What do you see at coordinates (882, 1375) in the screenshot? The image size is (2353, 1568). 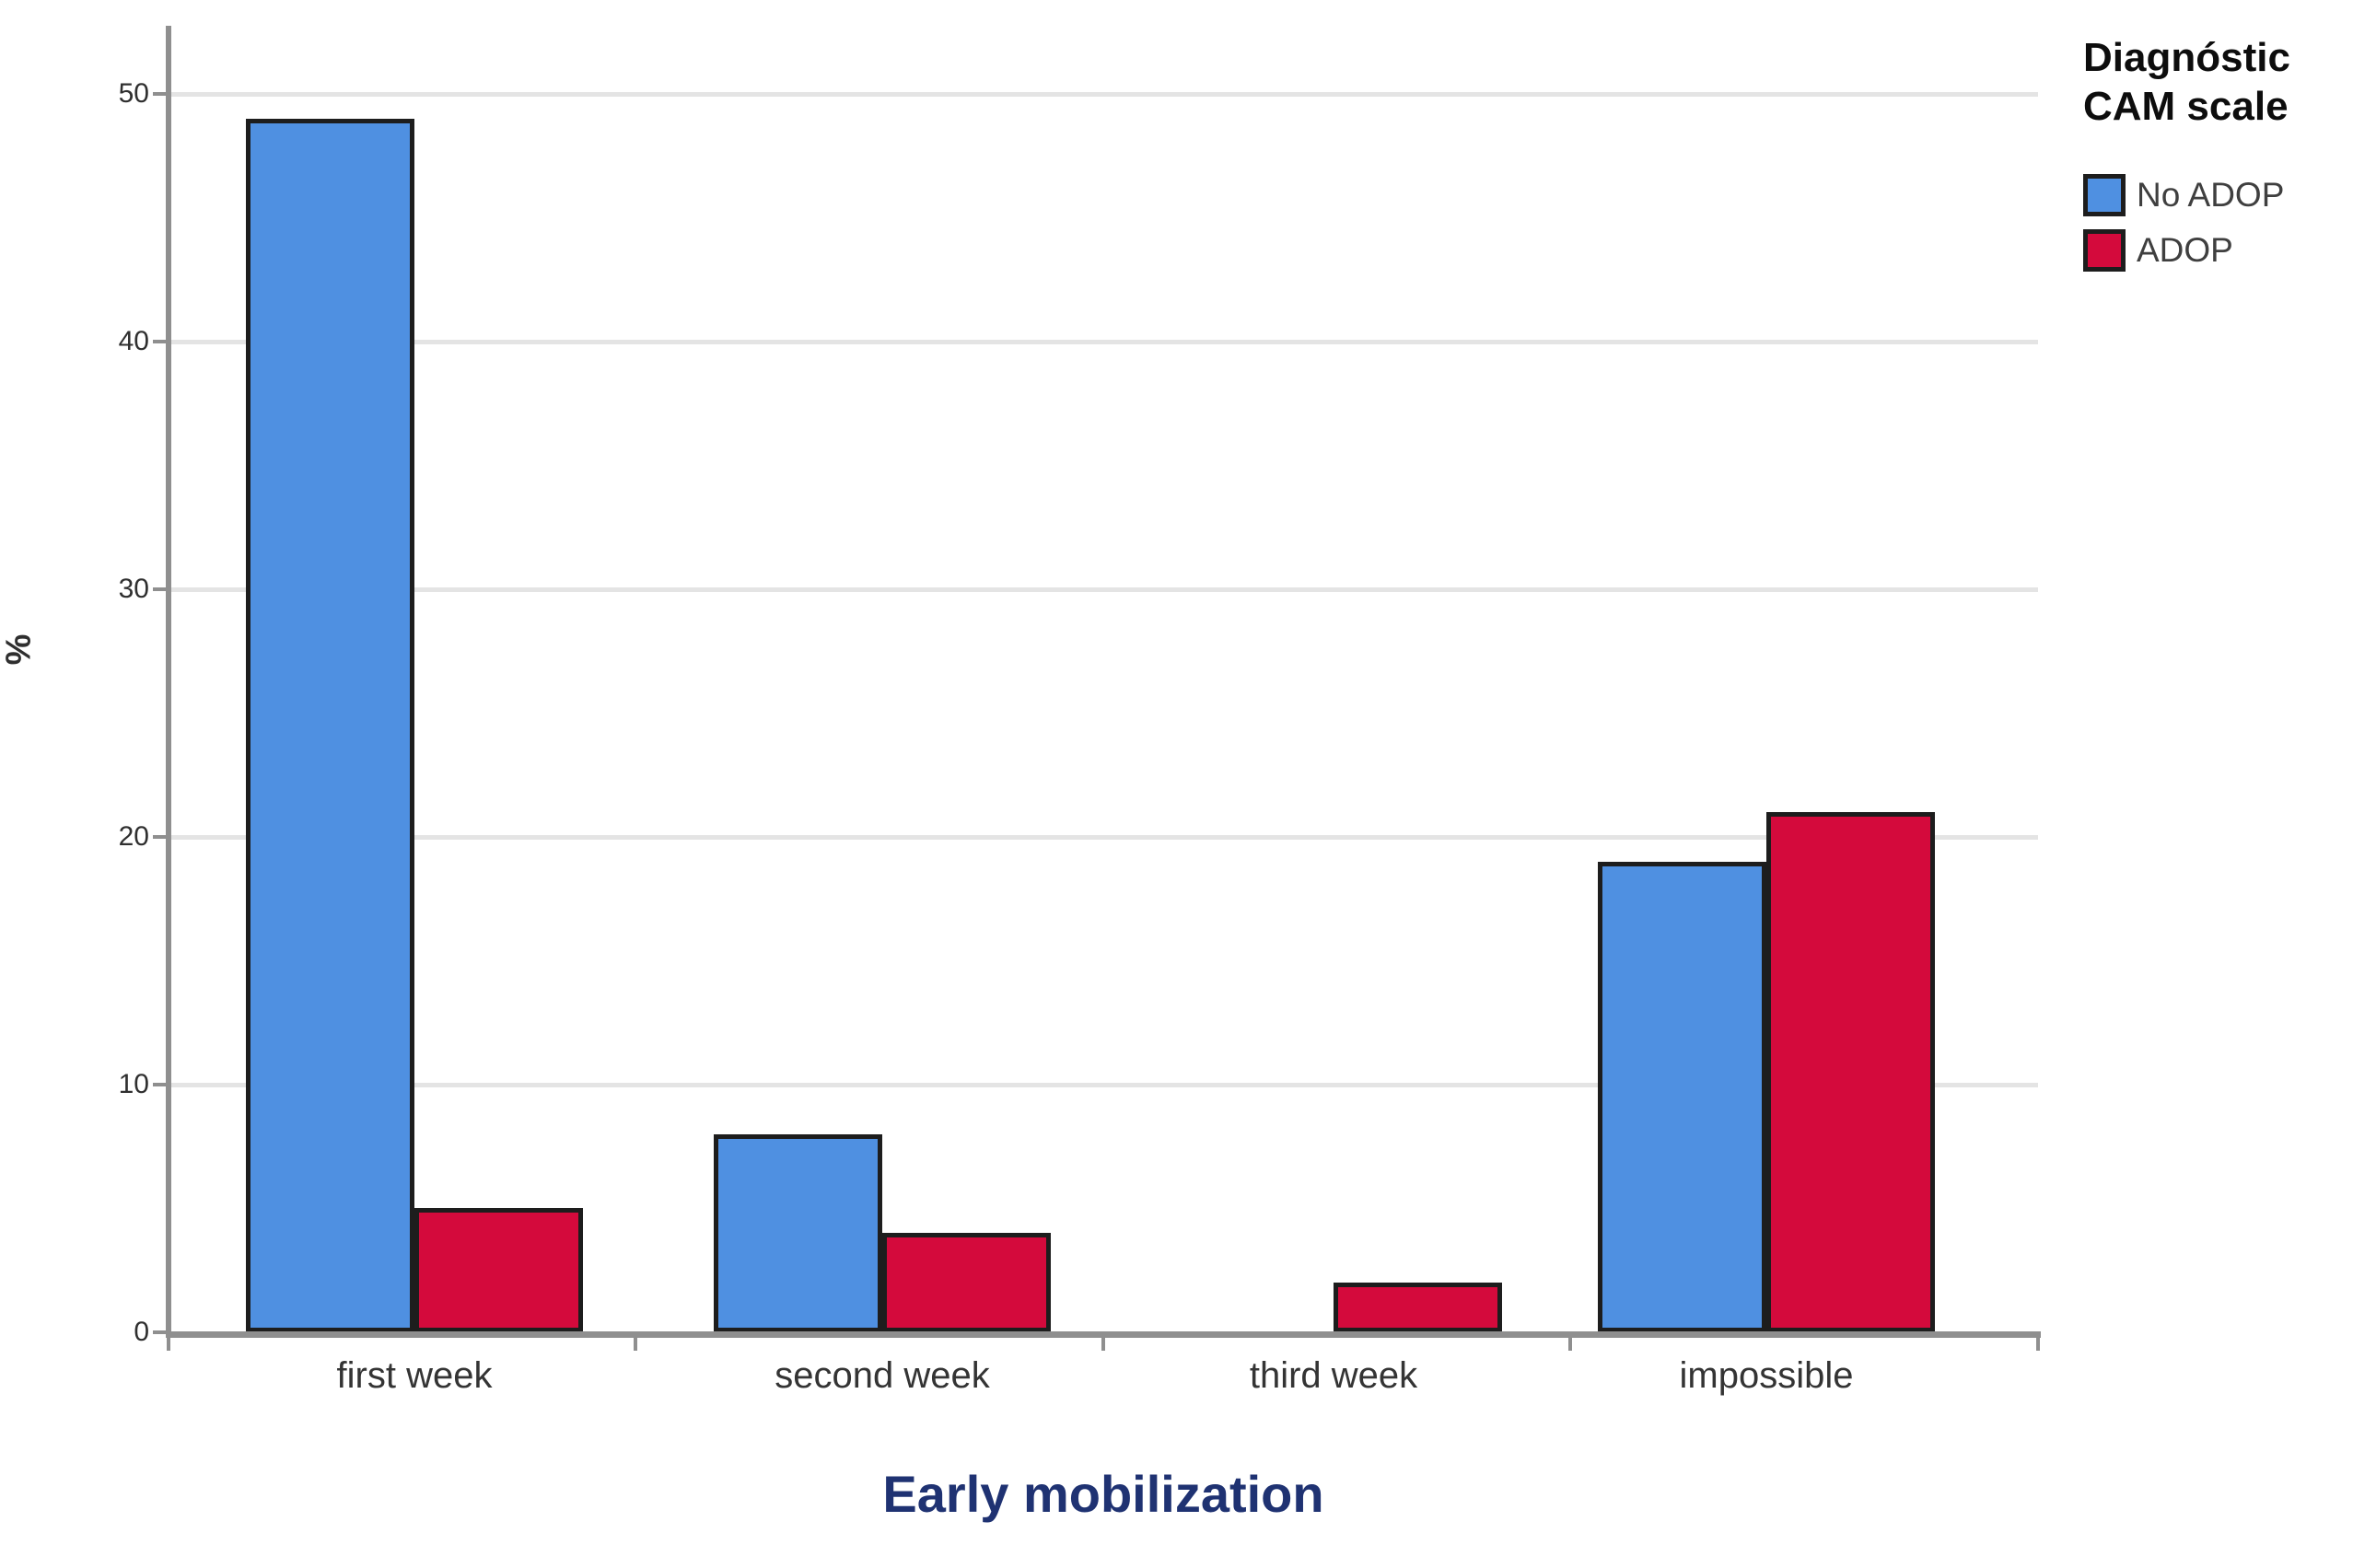 I see `x-category-label-second-week: second week` at bounding box center [882, 1375].